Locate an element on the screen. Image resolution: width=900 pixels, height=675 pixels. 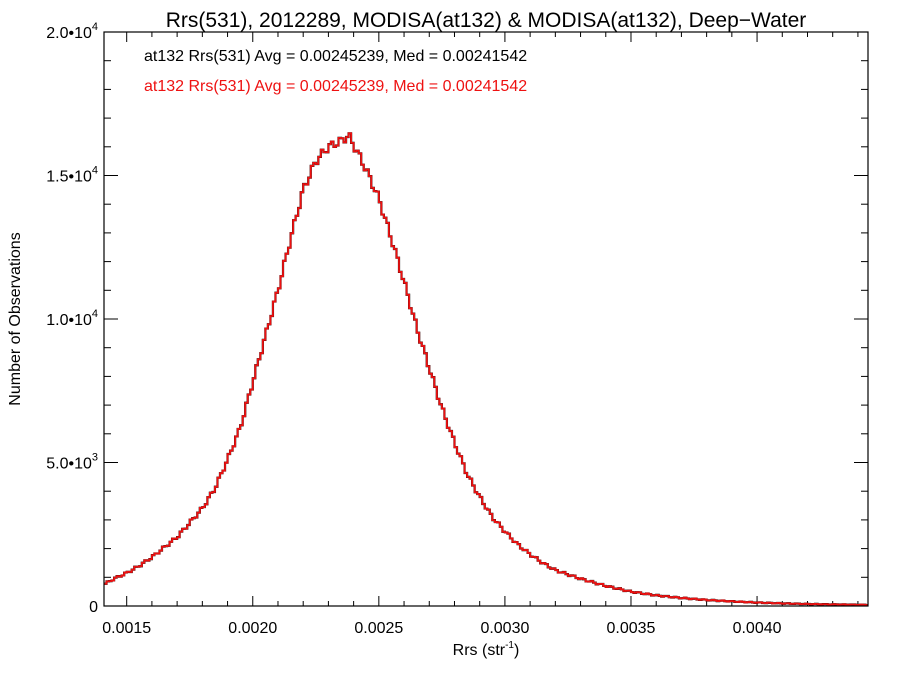
x-axis-label-main: Rrs (str is located at coordinates (479, 650).